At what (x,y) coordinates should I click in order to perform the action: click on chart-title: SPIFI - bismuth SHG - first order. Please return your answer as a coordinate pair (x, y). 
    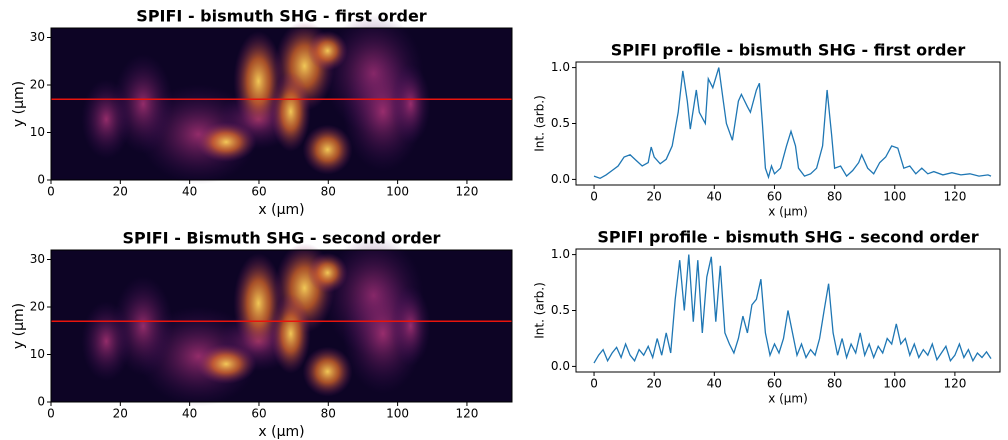
    Looking at the image, I should click on (281, 16).